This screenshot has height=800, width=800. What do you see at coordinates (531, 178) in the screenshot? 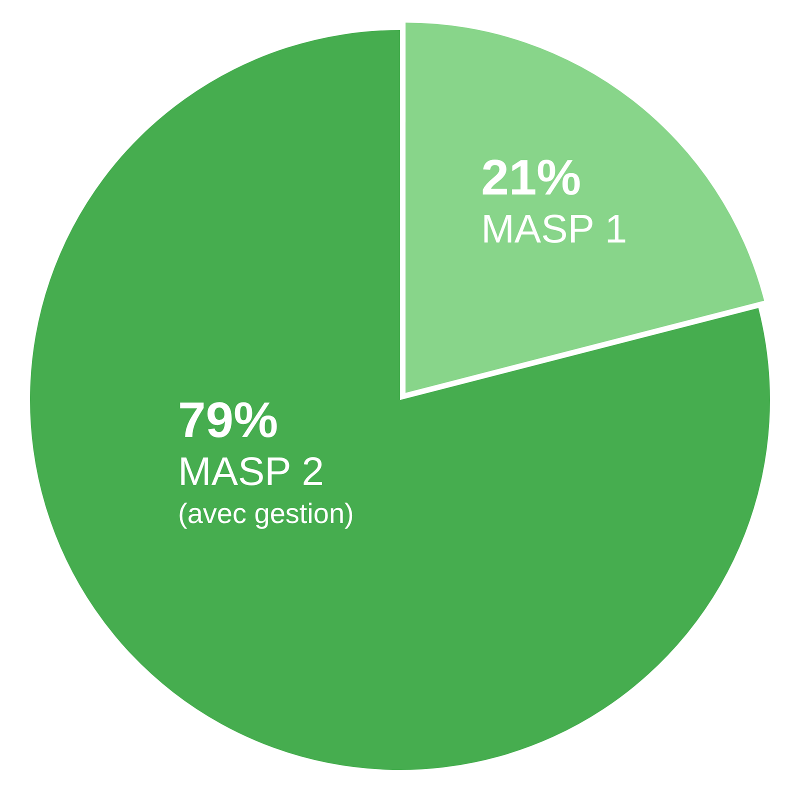
I see `data-label: 21%` at bounding box center [531, 178].